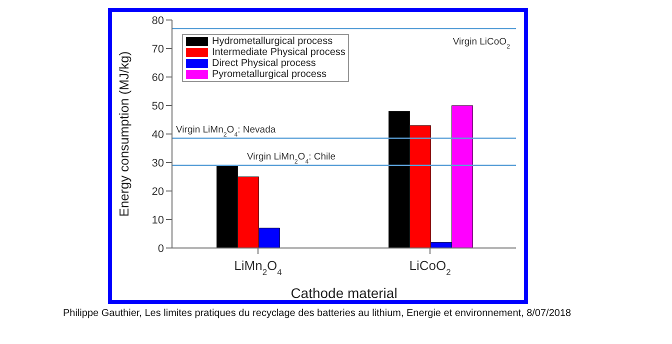 The height and width of the screenshot is (344, 672). I want to click on ref-line-label: Virgin LiMn$_{2}$O$_{4}$: Nevada, so click(226, 131).